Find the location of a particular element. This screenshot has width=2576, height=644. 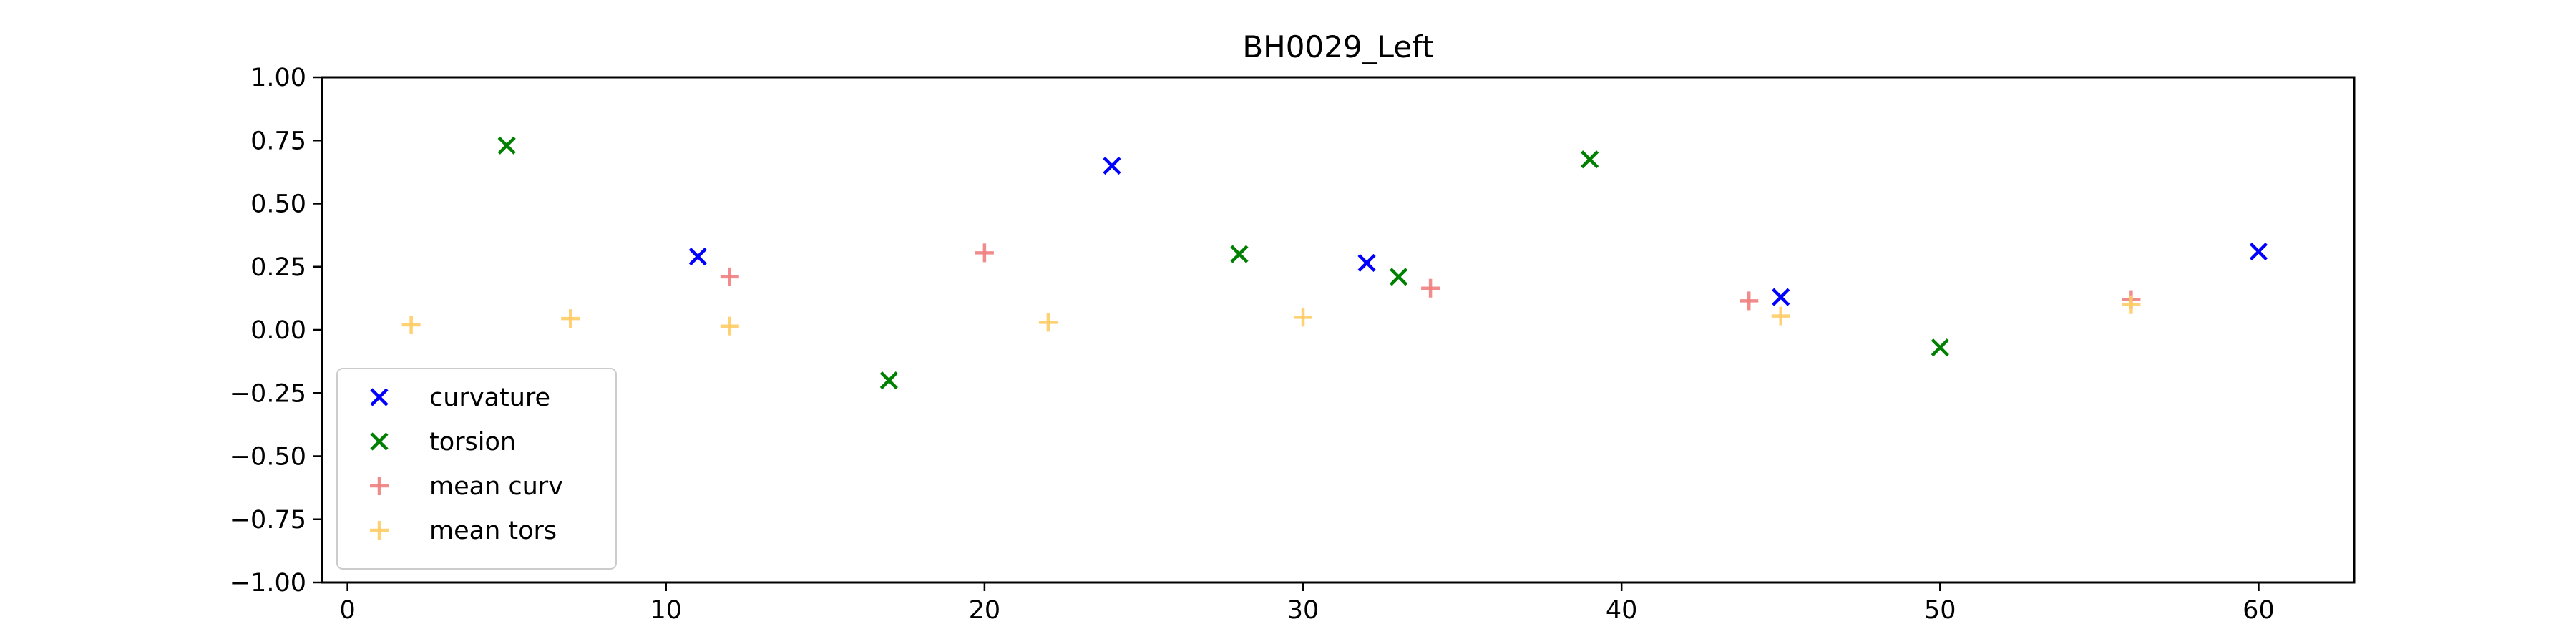

y-tick-label: −1.00 is located at coordinates (268, 583).